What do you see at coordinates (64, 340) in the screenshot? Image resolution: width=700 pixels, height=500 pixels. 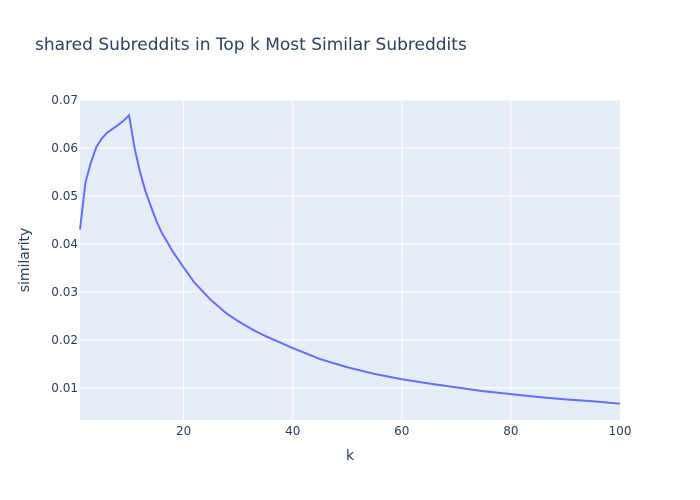 I see `y-tick-label: 0.02` at bounding box center [64, 340].